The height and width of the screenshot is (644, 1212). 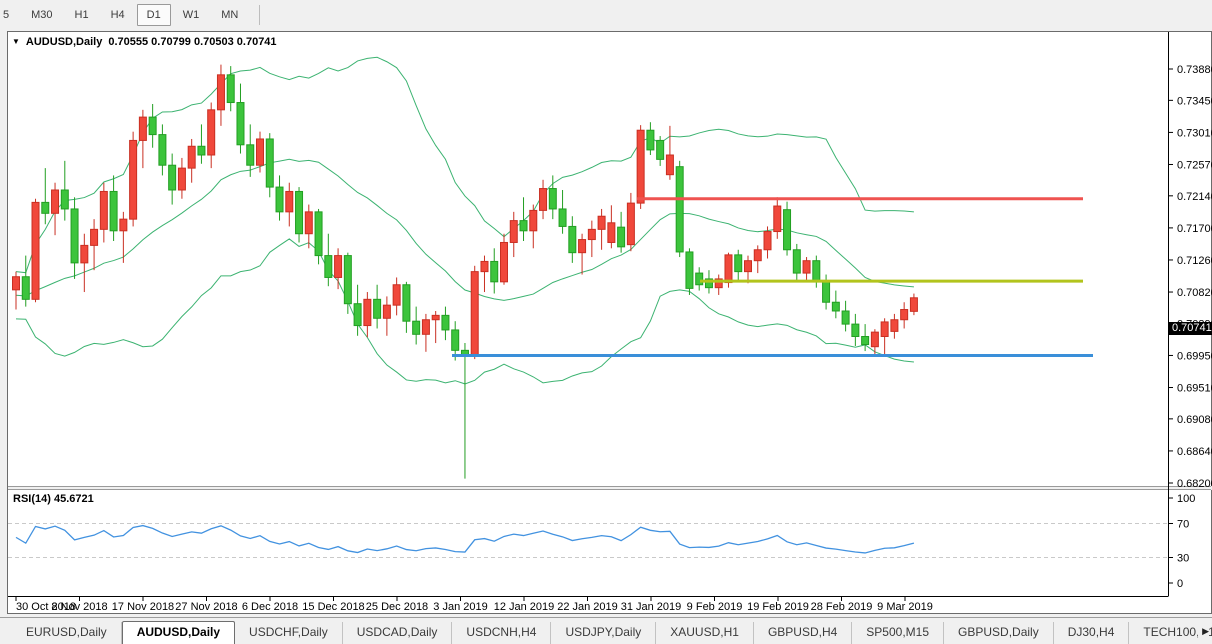 What do you see at coordinates (46, 607) in the screenshot?
I see `svg-text: 30 Oct 2018` at bounding box center [46, 607].